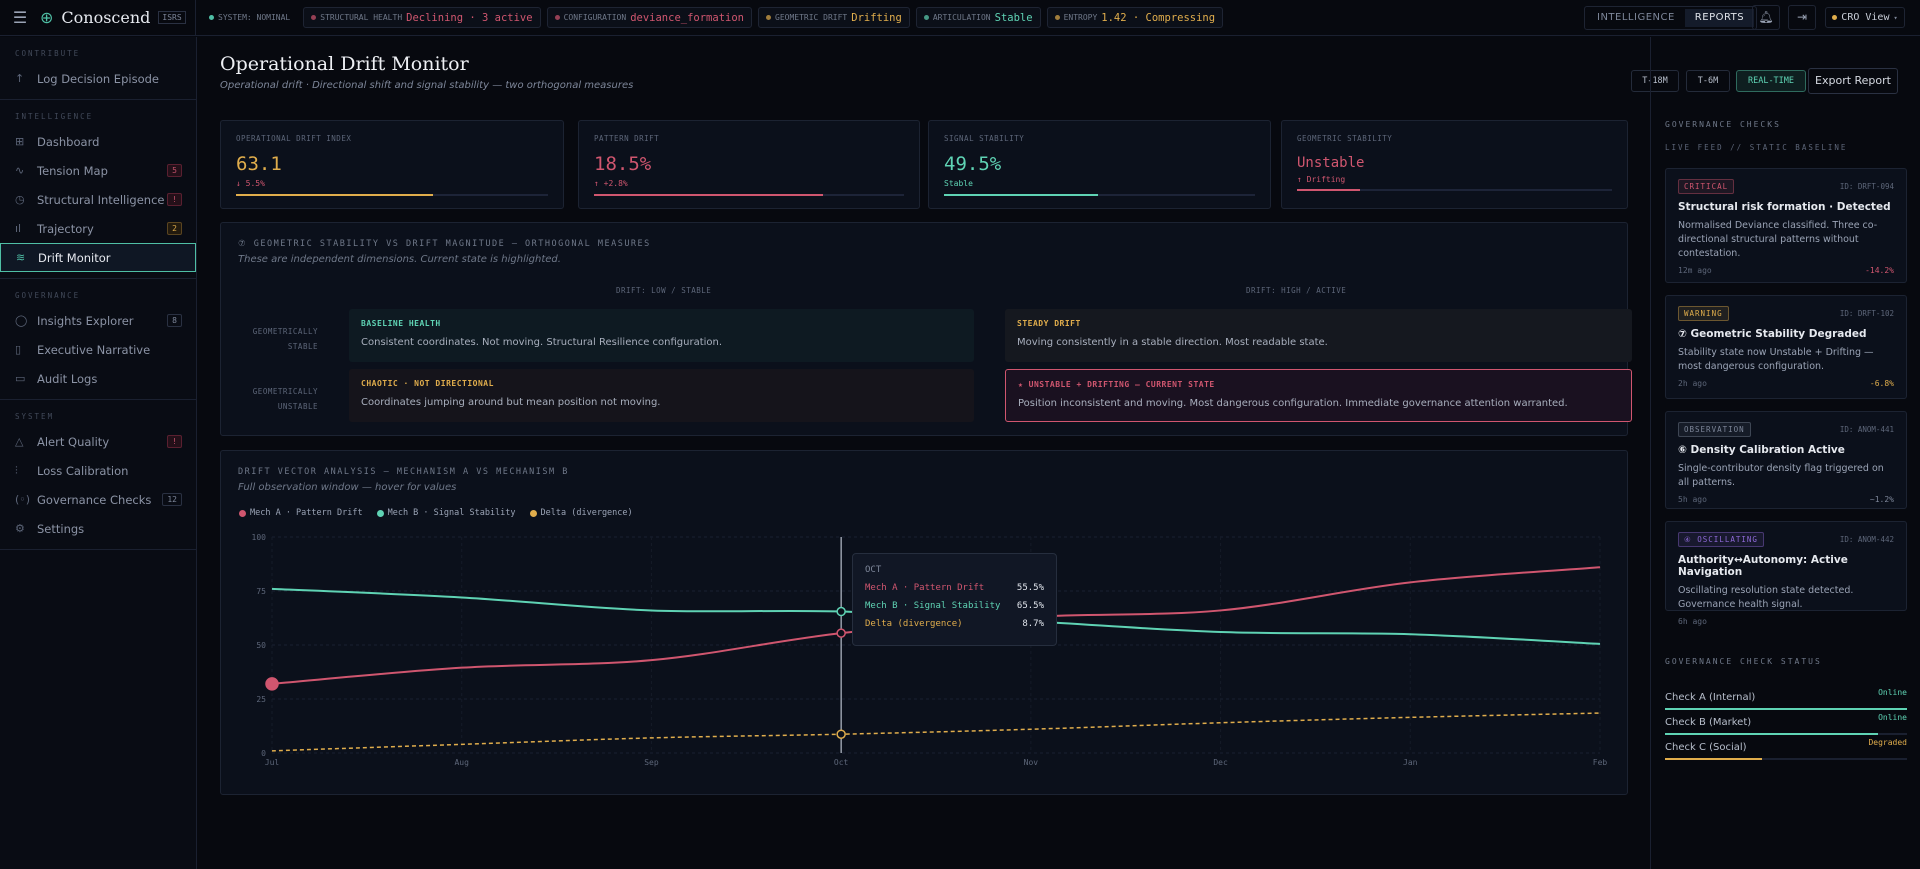 The height and width of the screenshot is (869, 1920). What do you see at coordinates (446, 513) in the screenshot?
I see `legend-item: Mech B · Signal Stability` at bounding box center [446, 513].